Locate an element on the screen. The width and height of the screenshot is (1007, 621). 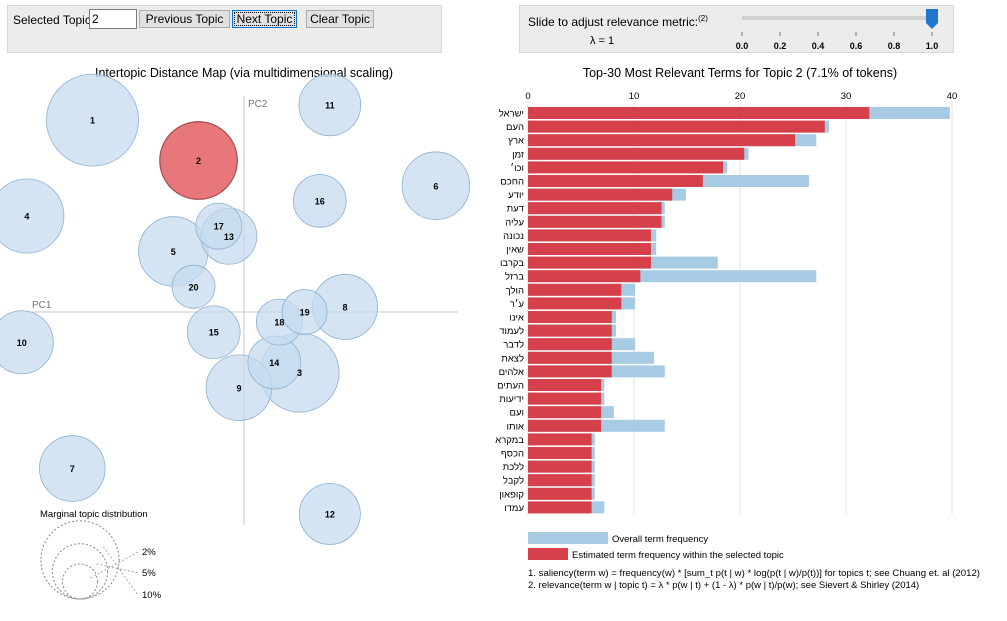
term-label: קופאון is located at coordinates (511, 494).